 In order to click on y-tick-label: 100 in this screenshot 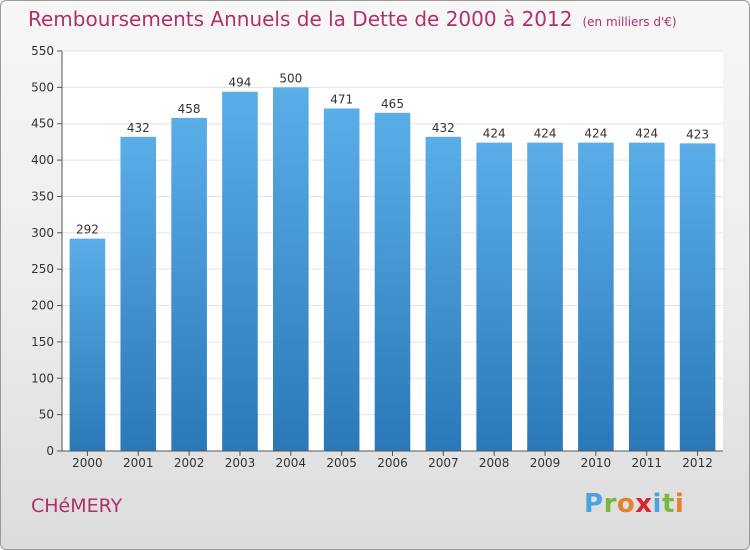, I will do `click(42, 378)`.